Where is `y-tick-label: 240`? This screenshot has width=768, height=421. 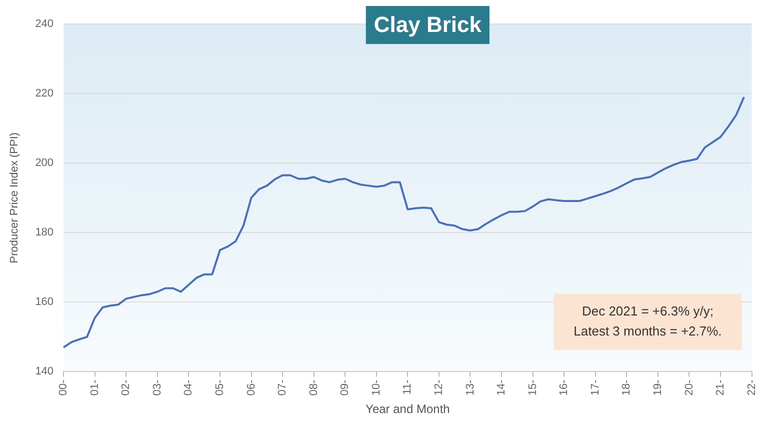 y-tick-label: 240 is located at coordinates (44, 24).